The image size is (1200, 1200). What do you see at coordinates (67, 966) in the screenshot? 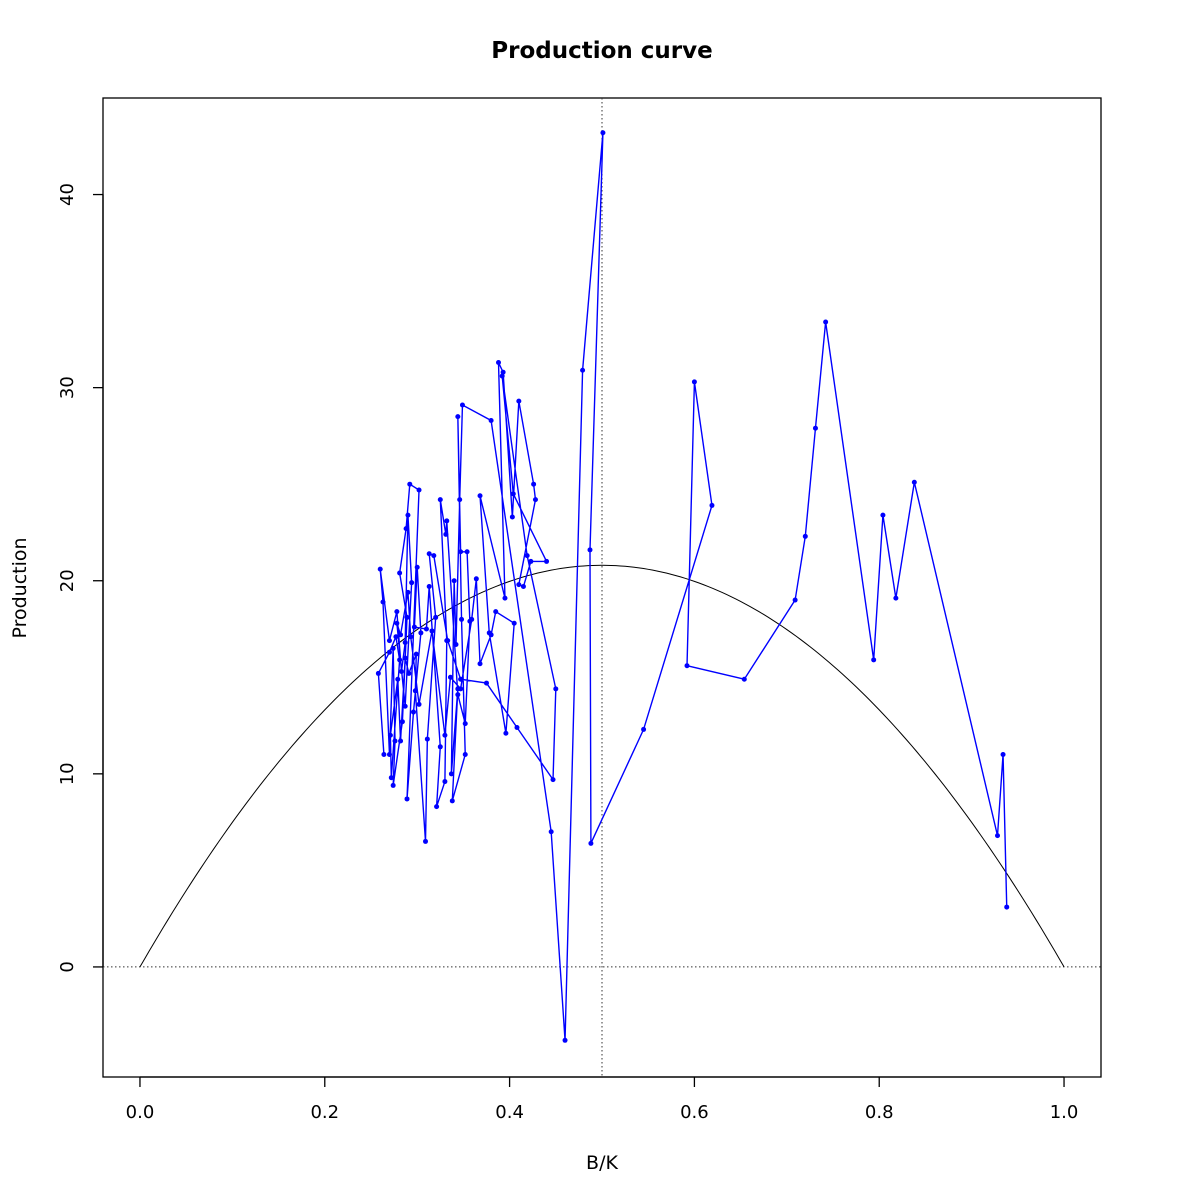
I see `y-tick-label: 0` at bounding box center [67, 966].